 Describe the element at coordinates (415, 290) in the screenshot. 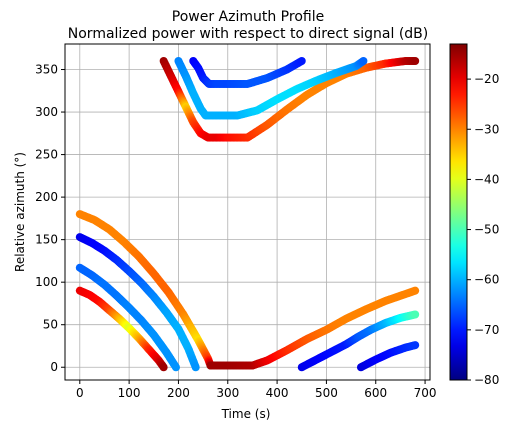

I see `track-4-marker` at that location.